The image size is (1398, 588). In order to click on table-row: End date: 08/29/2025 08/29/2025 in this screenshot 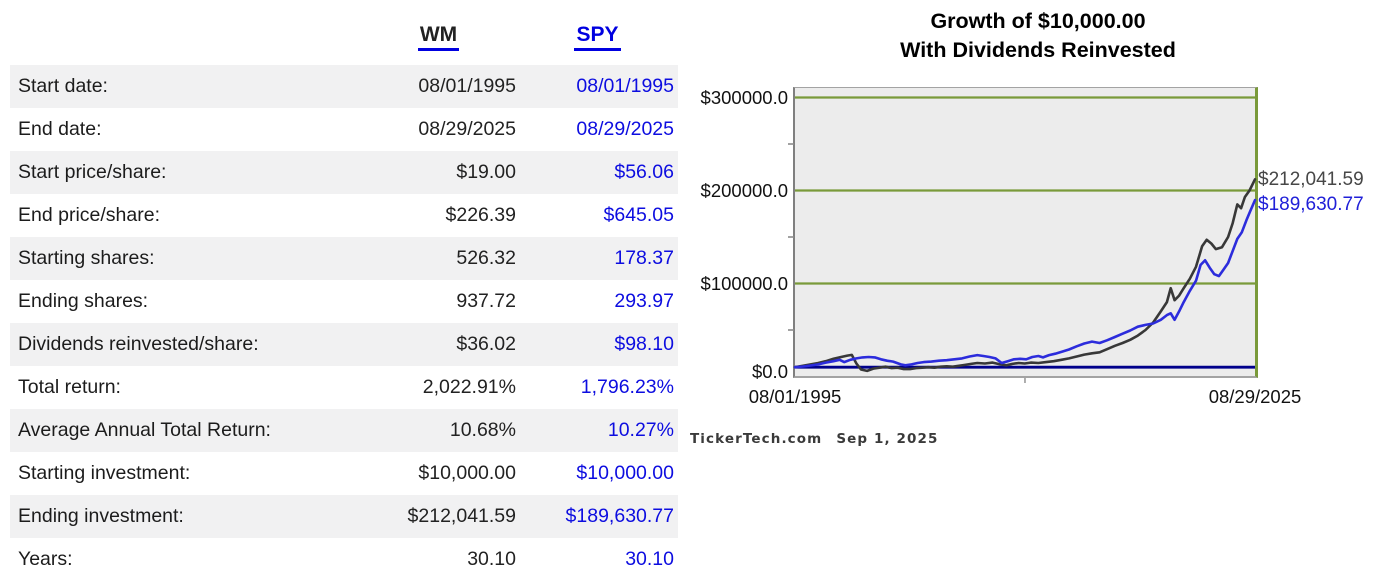, I will do `click(344, 129)`.